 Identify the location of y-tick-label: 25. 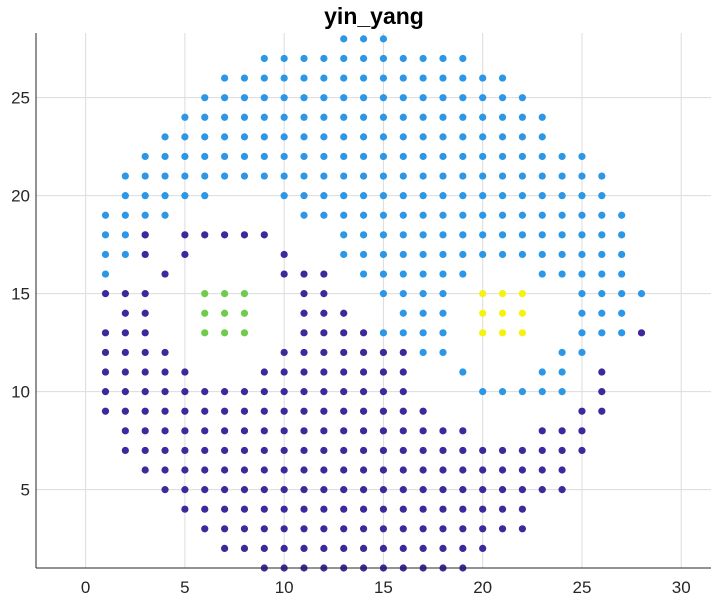
(20, 98).